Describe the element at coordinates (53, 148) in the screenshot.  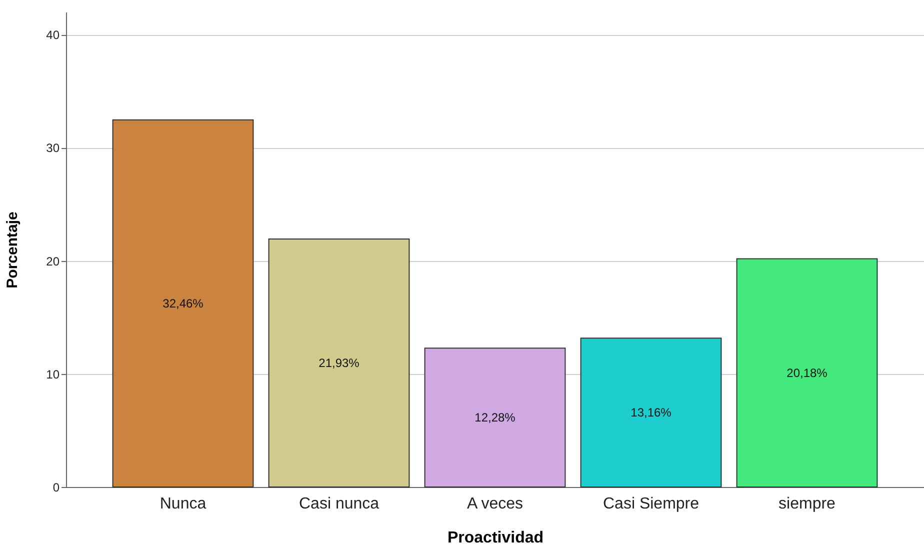
I see `y-tick-label: 30` at that location.